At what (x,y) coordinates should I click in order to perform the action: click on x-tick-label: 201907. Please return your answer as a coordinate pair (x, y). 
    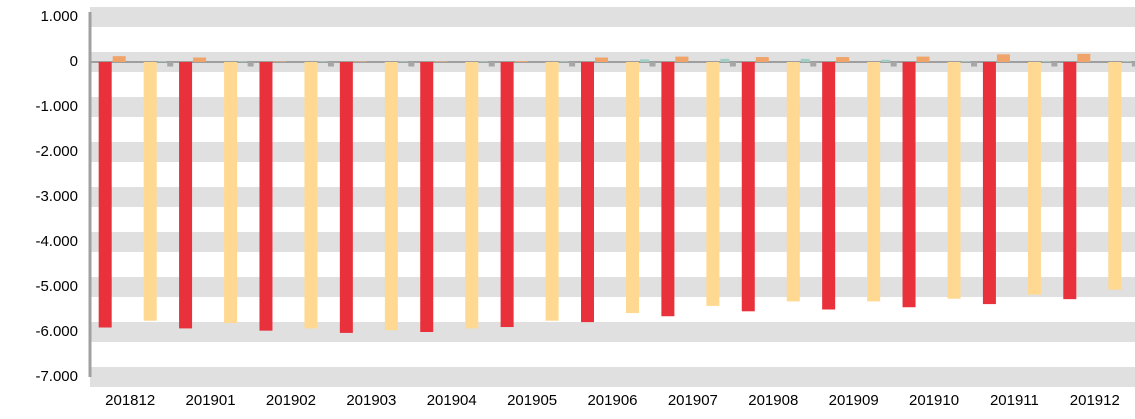
    Looking at the image, I should click on (693, 400).